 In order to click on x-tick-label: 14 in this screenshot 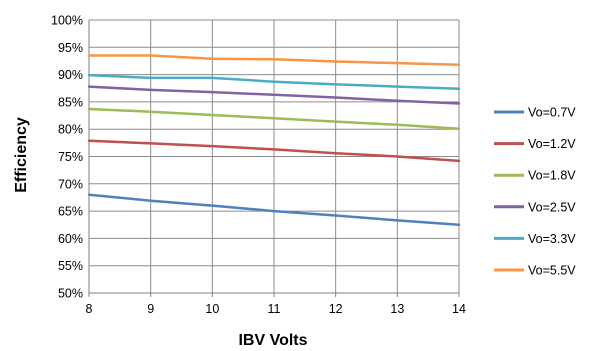, I will do `click(459, 309)`.